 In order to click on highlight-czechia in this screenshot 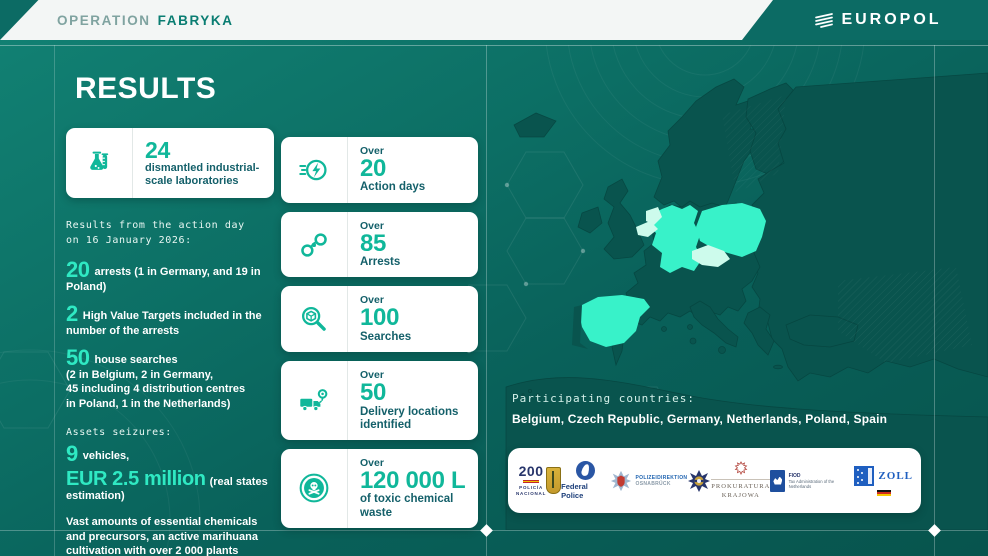, I will do `click(711, 256)`.